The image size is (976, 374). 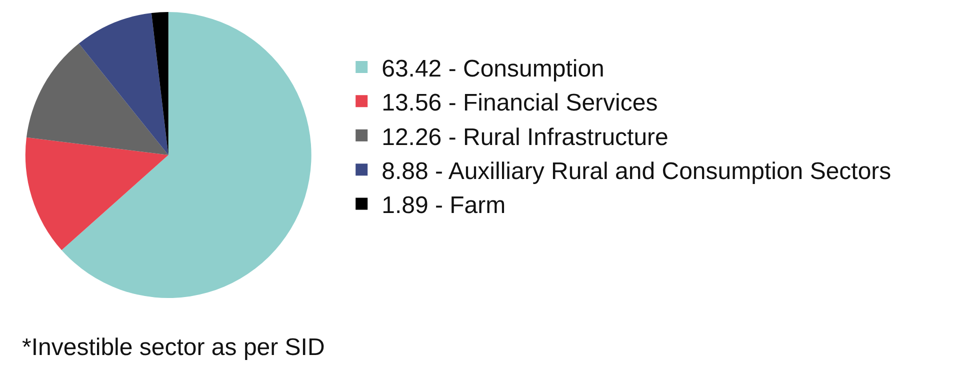 What do you see at coordinates (525, 137) in the screenshot?
I see `legend-label: 12.26 - Rural Infrastructure` at bounding box center [525, 137].